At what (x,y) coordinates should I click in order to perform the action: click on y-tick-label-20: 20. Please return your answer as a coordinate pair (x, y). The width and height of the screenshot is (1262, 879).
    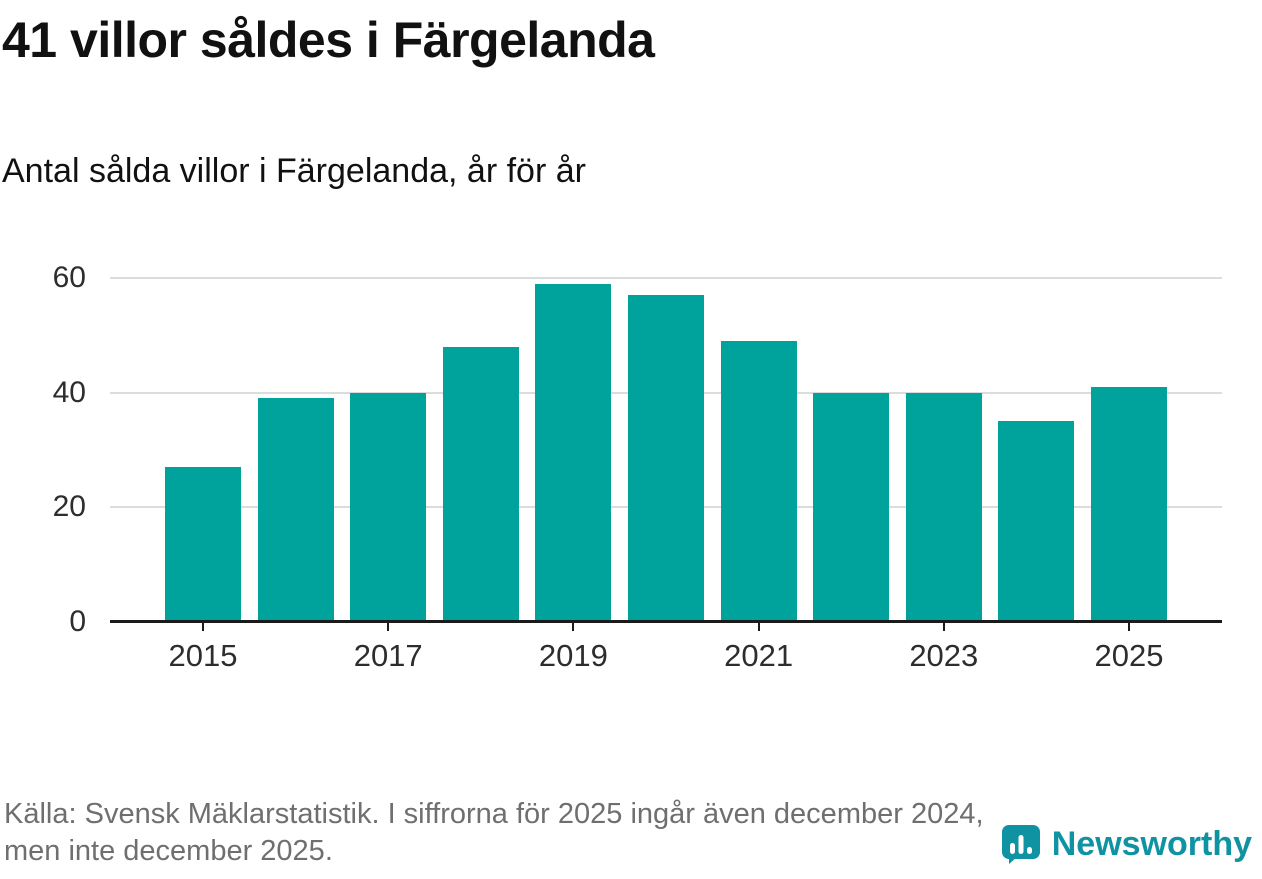
    Looking at the image, I should click on (69, 507).